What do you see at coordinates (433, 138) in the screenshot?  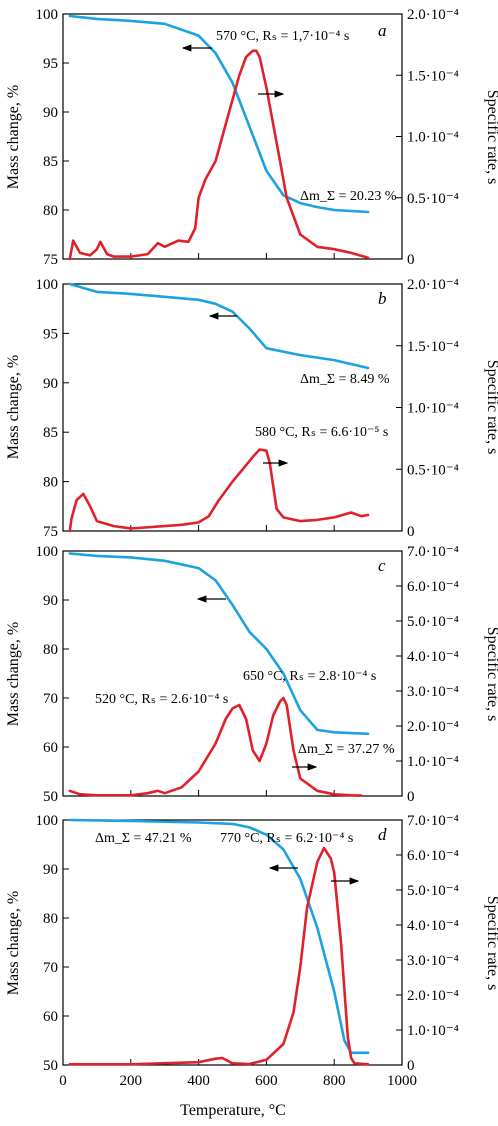 I see `panel-a-right-tick-label: 1.0·10⁻⁴` at bounding box center [433, 138].